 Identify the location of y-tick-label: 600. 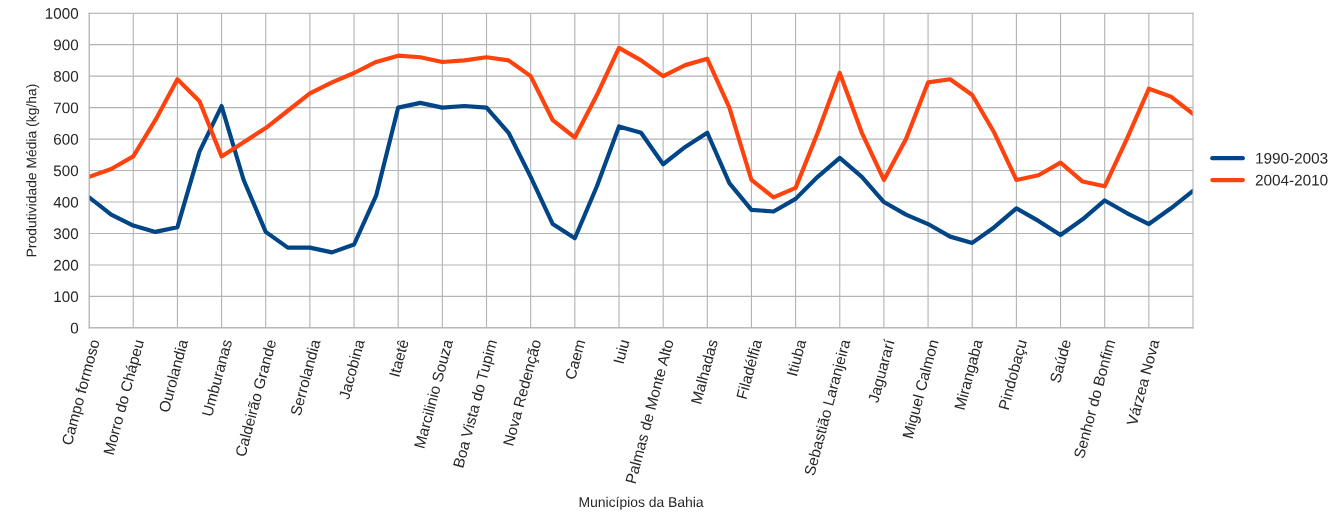
(66, 139).